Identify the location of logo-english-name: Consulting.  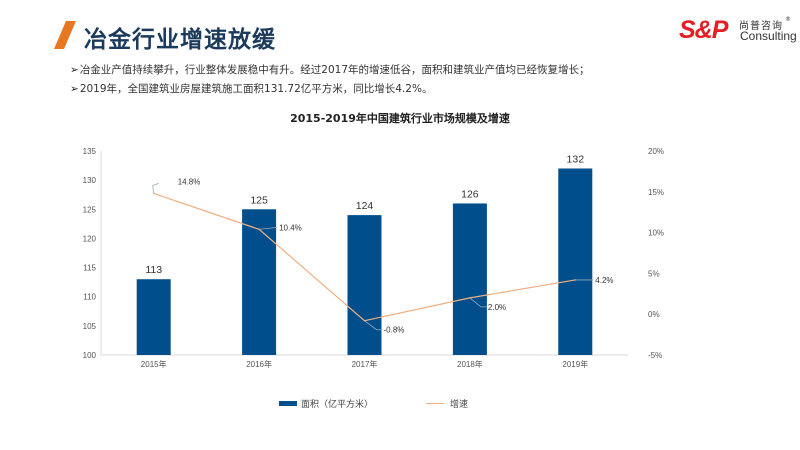
(768, 36).